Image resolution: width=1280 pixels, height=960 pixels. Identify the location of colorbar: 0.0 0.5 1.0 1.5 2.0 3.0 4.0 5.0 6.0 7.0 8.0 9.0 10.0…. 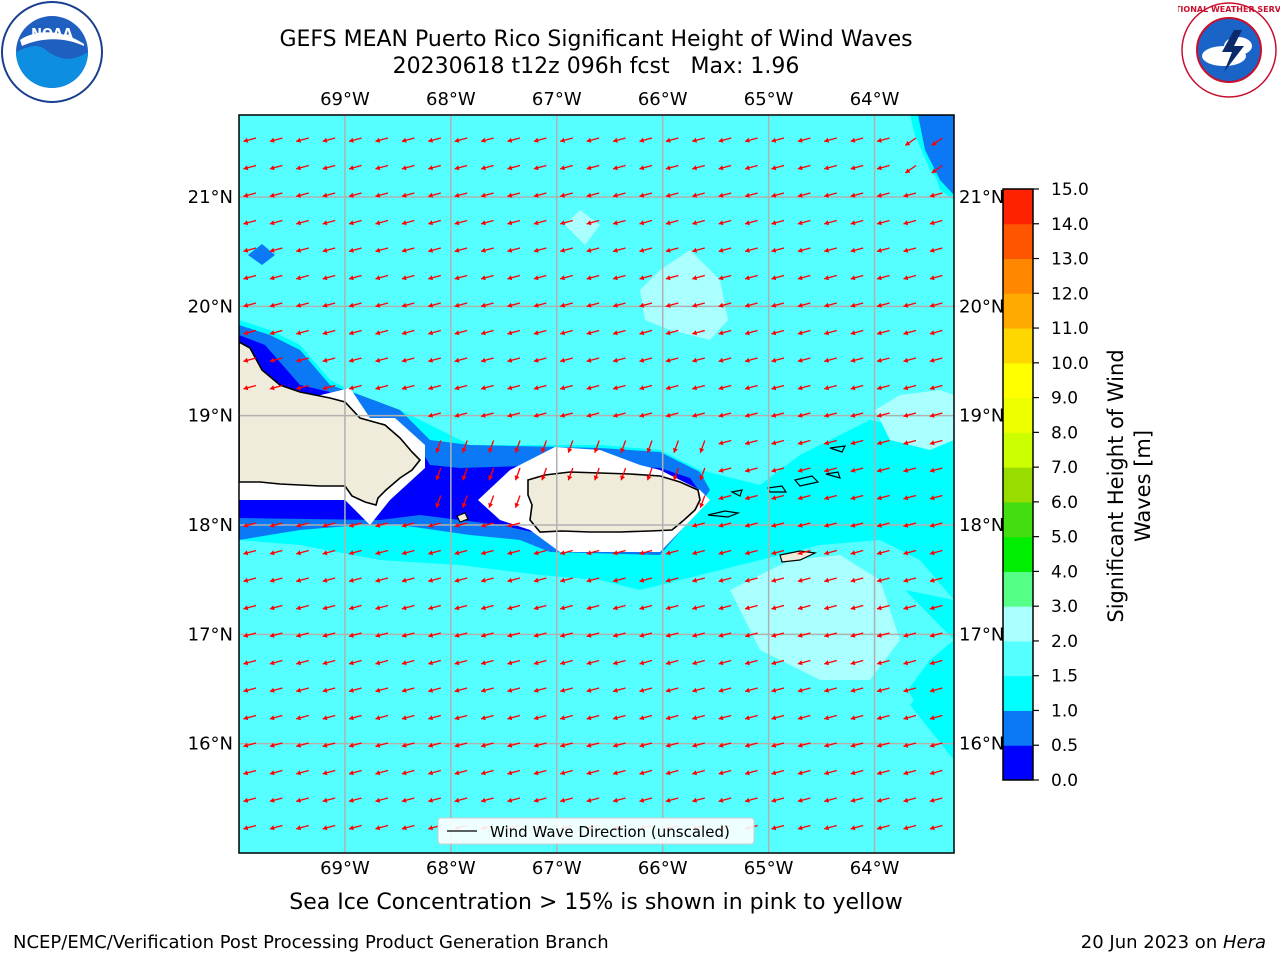
(1045, 485).